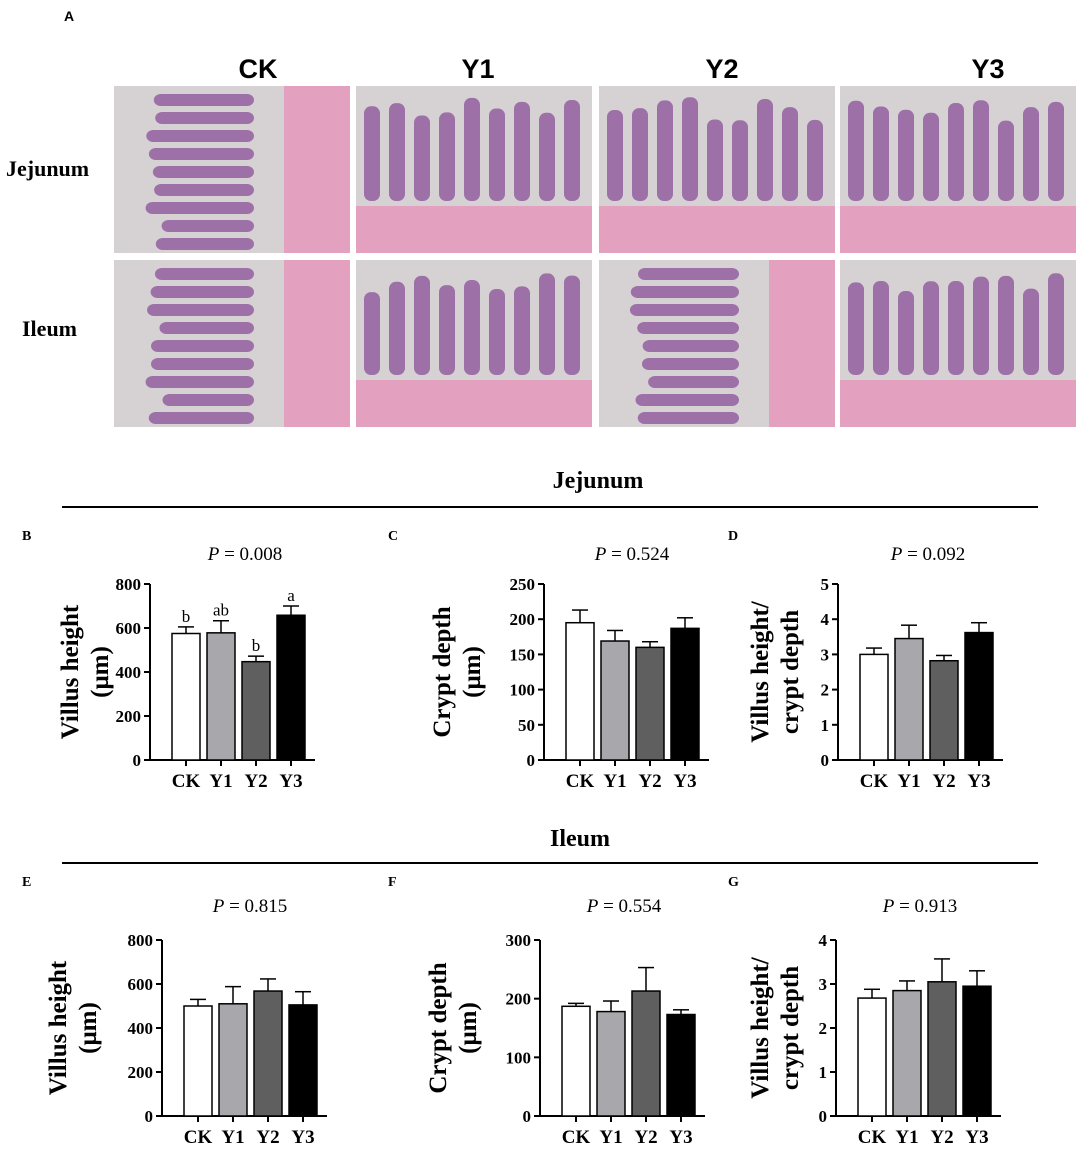  I want to click on y-tick-label-g: 3, so click(823, 984).